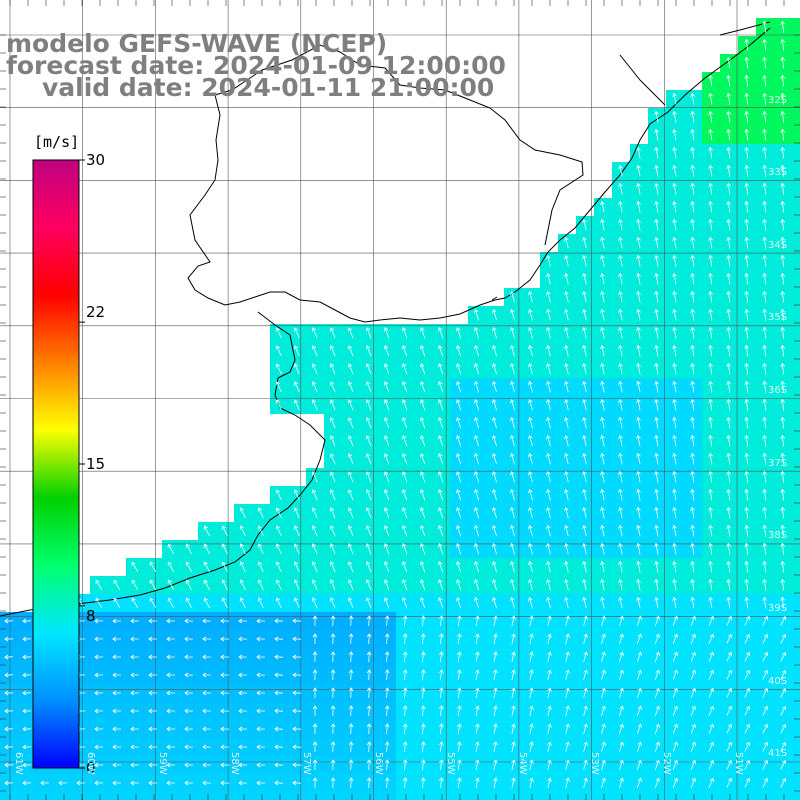  What do you see at coordinates (522, 763) in the screenshot?
I see `longitude-label: 54W` at bounding box center [522, 763].